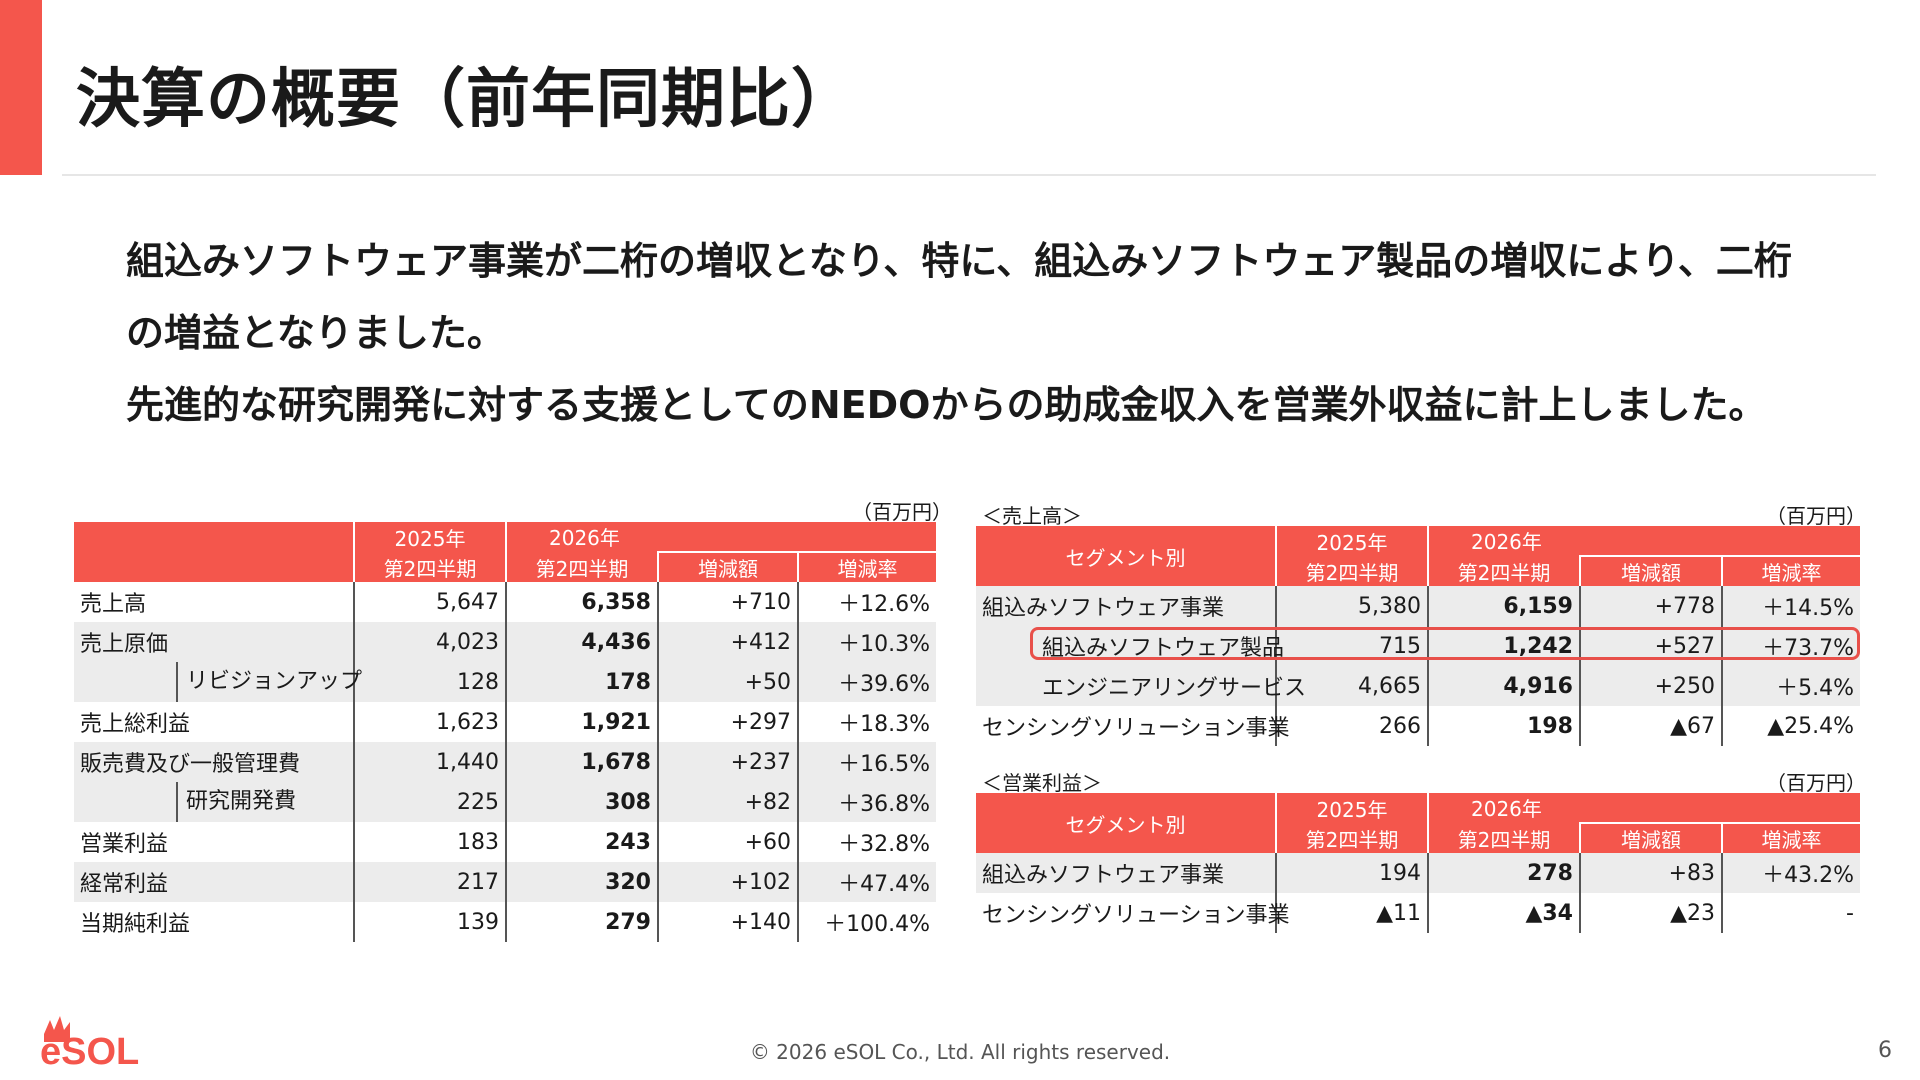 The height and width of the screenshot is (1080, 1920). Describe the element at coordinates (1418, 726) in the screenshot. I see `table-row: センシングソリューション事業 266 198 ▲67 ▲25.4%` at that location.